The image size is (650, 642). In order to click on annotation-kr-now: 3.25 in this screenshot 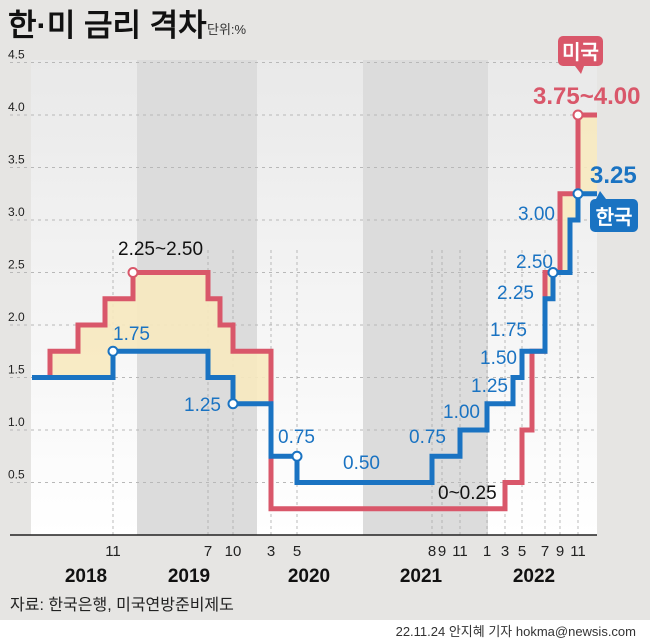, I will do `click(613, 175)`.